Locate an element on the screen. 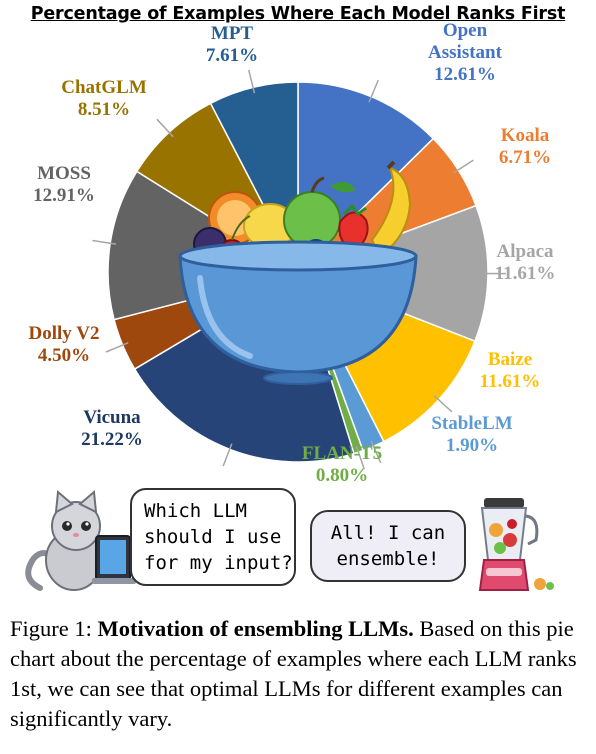 The width and height of the screenshot is (596, 754). slice-value-label: 7.61% is located at coordinates (232, 55).